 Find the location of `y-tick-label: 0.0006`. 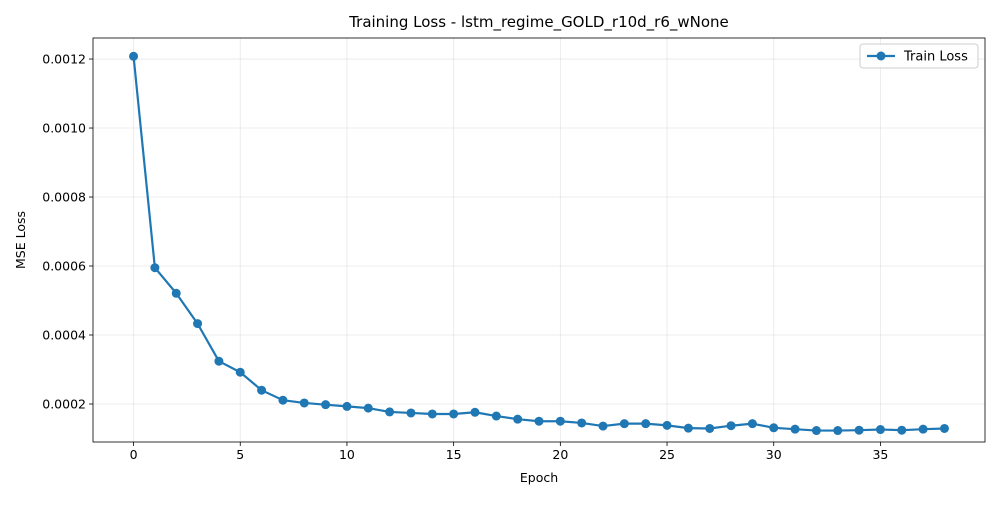

y-tick-label: 0.0006 is located at coordinates (64, 266).